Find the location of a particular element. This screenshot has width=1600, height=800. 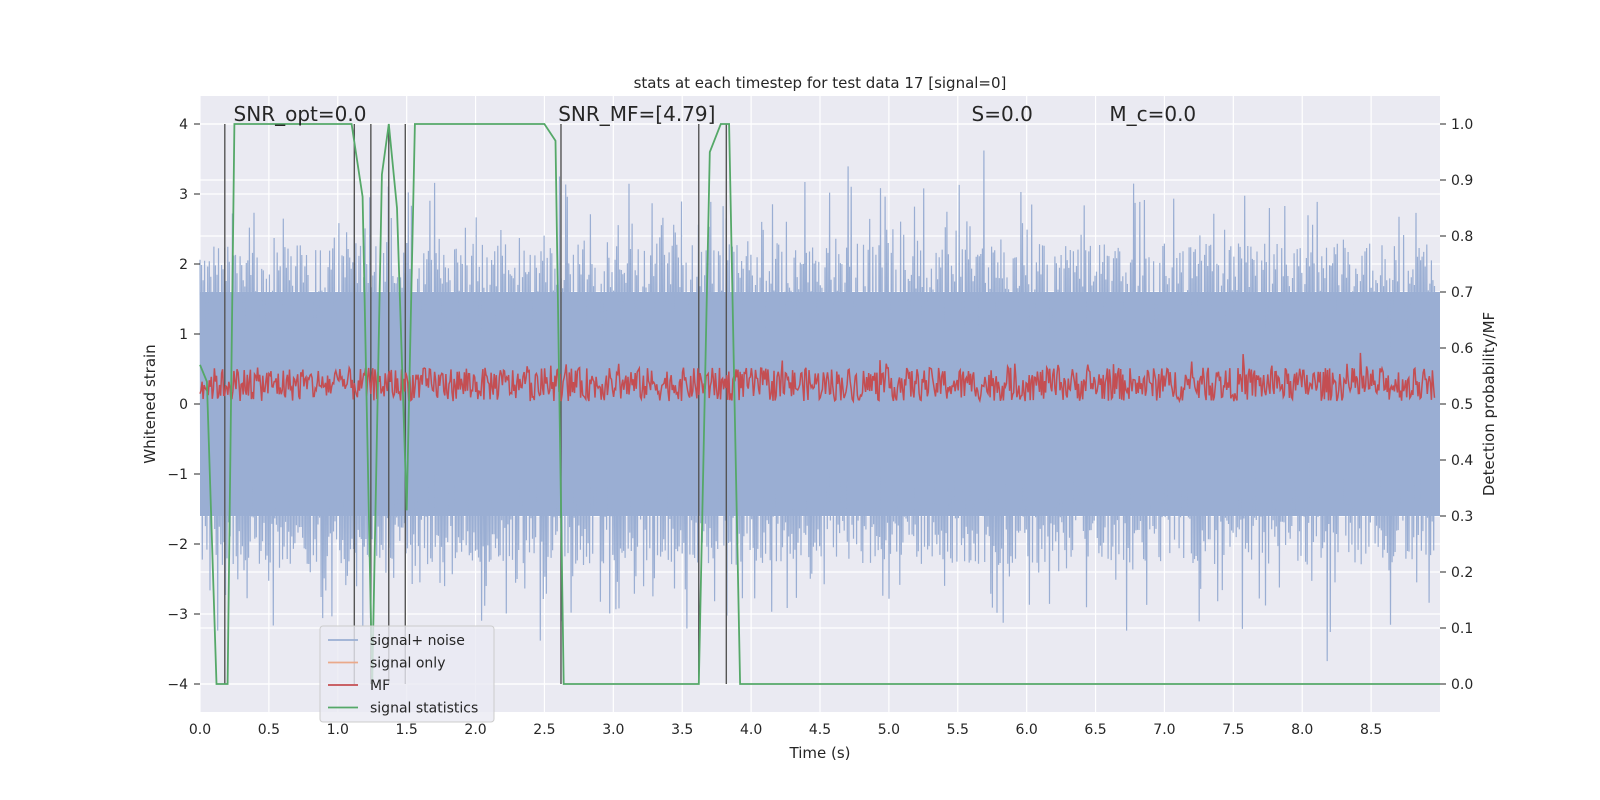

y-tick-label: −1 is located at coordinates (177, 475).